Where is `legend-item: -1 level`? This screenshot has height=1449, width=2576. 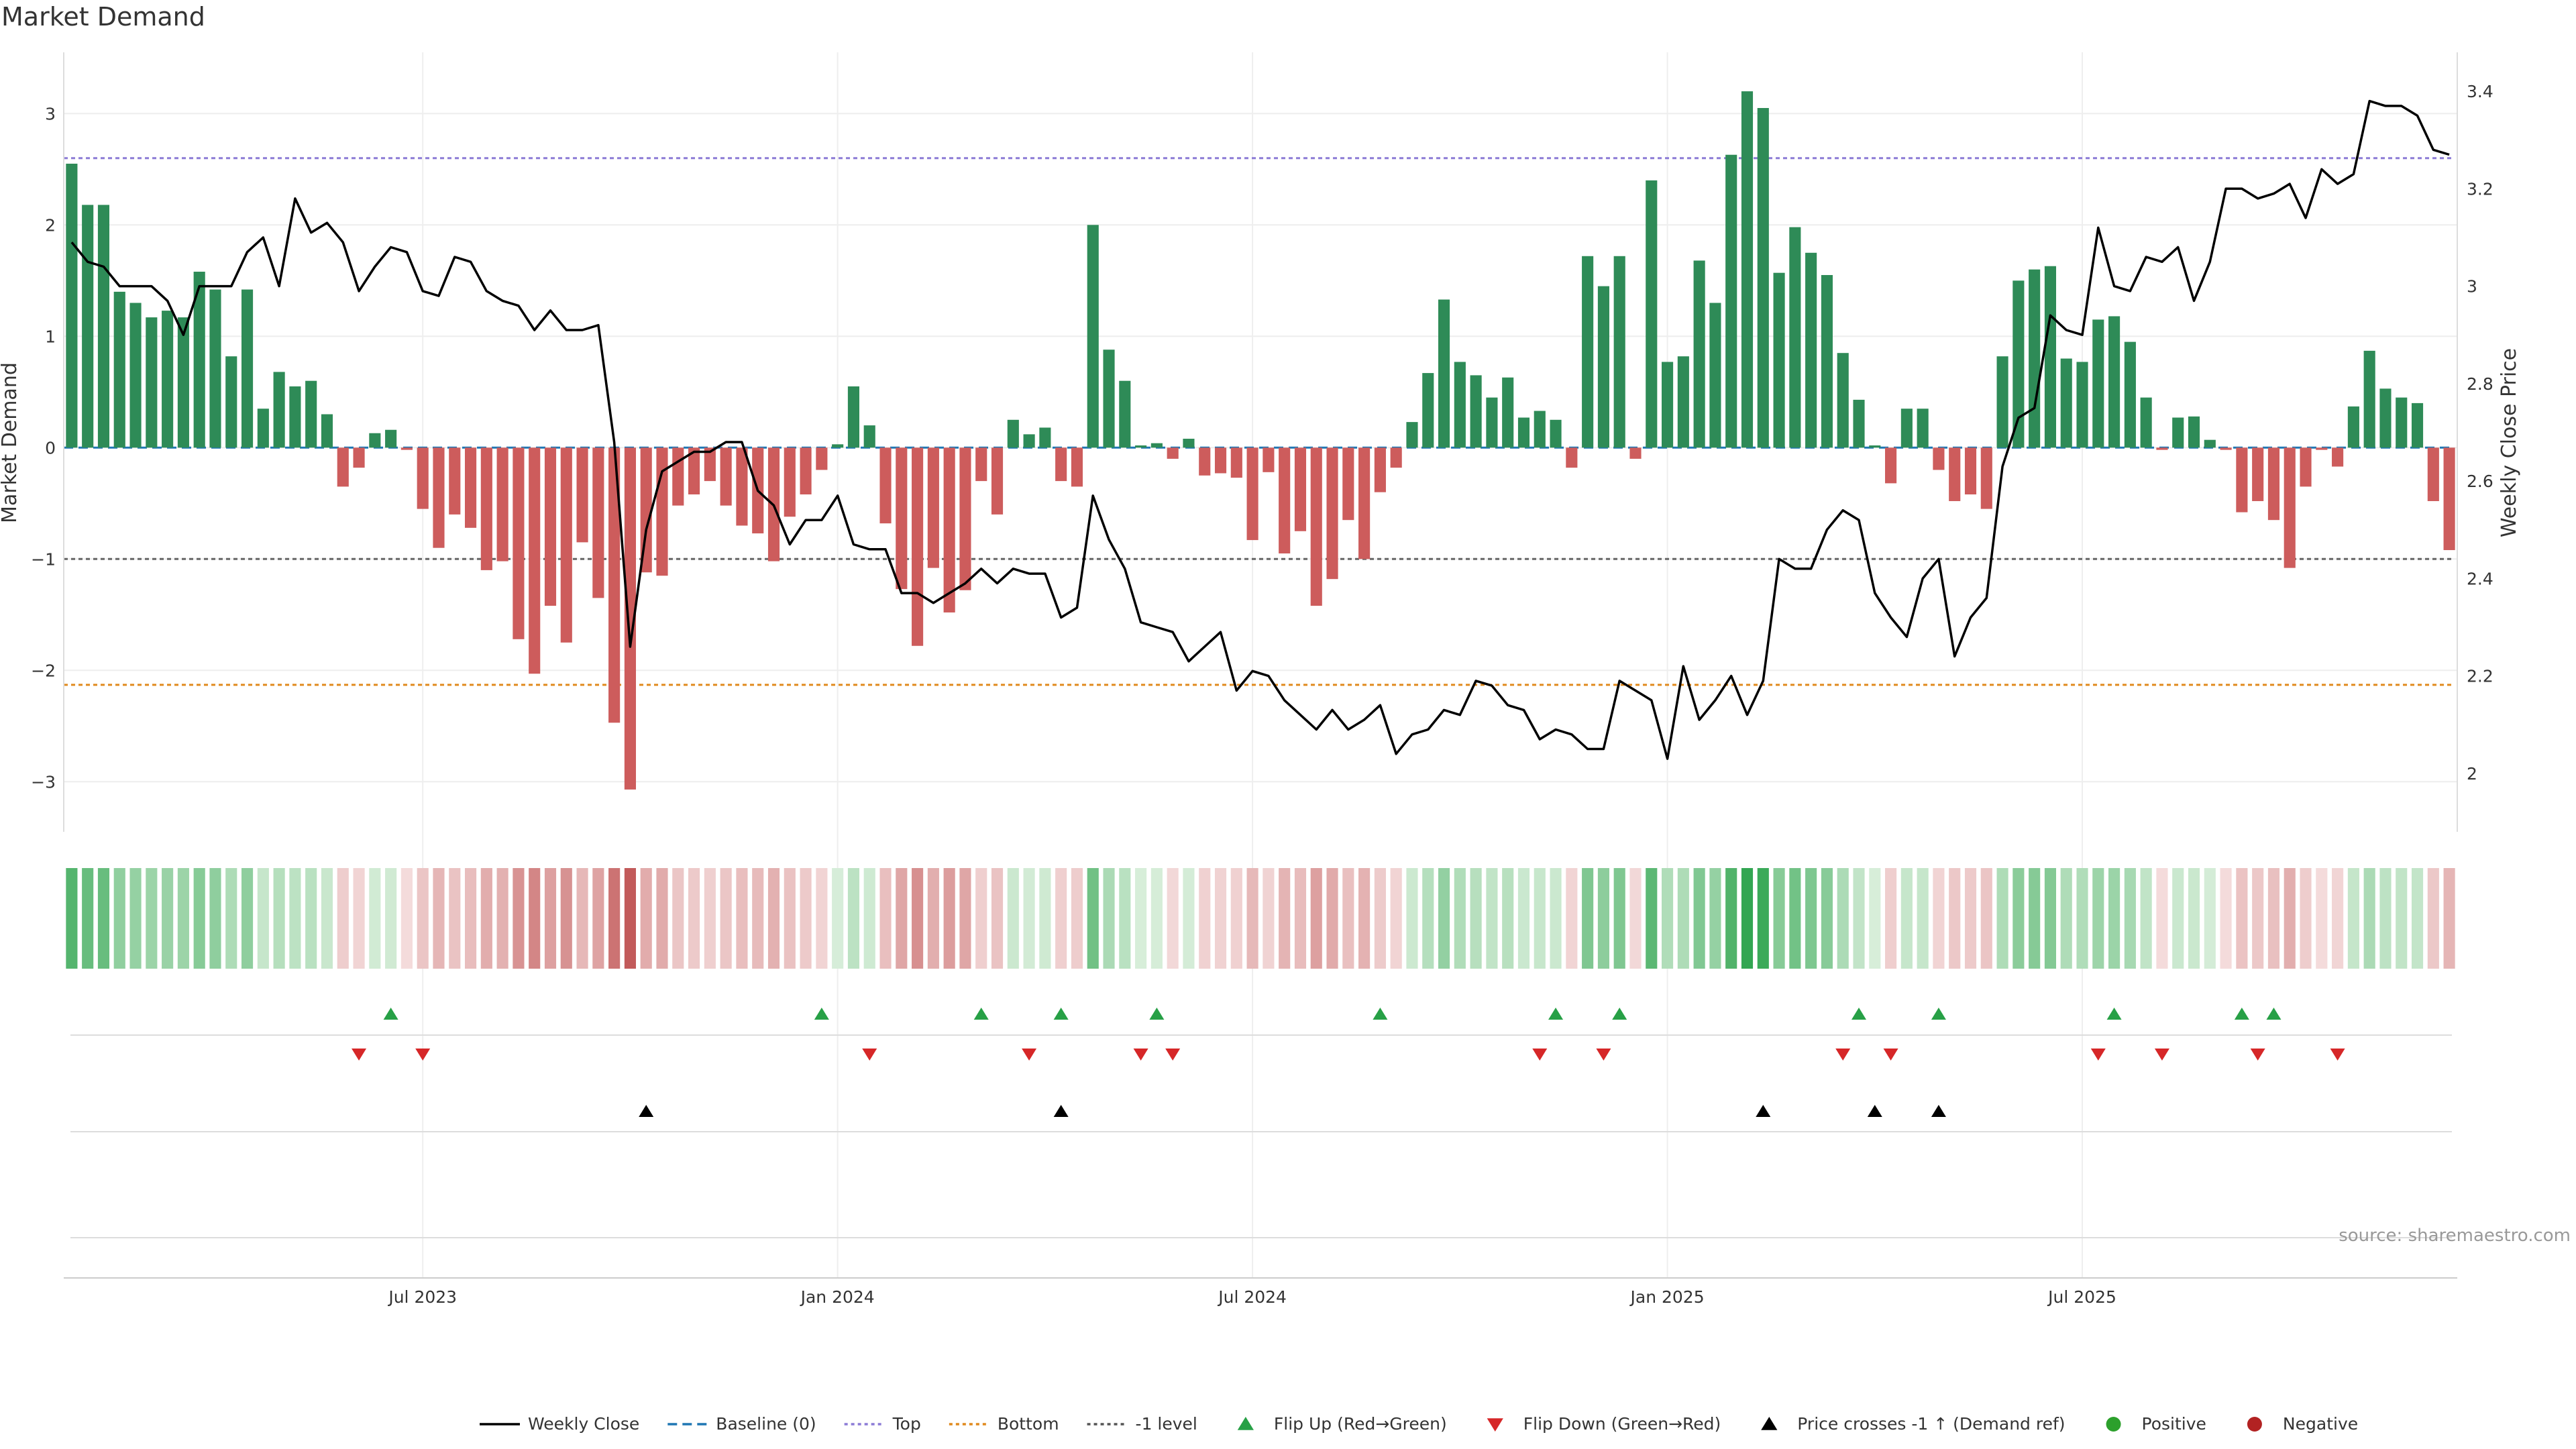
legend-item: -1 level is located at coordinates (1142, 1424).